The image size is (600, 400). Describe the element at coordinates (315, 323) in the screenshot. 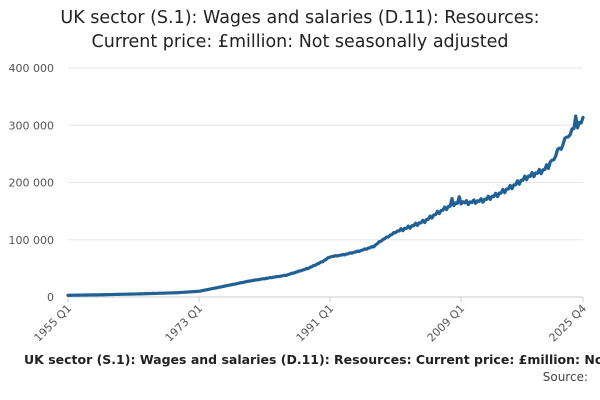

I see `x-tick-label: 1991 Q1` at that location.